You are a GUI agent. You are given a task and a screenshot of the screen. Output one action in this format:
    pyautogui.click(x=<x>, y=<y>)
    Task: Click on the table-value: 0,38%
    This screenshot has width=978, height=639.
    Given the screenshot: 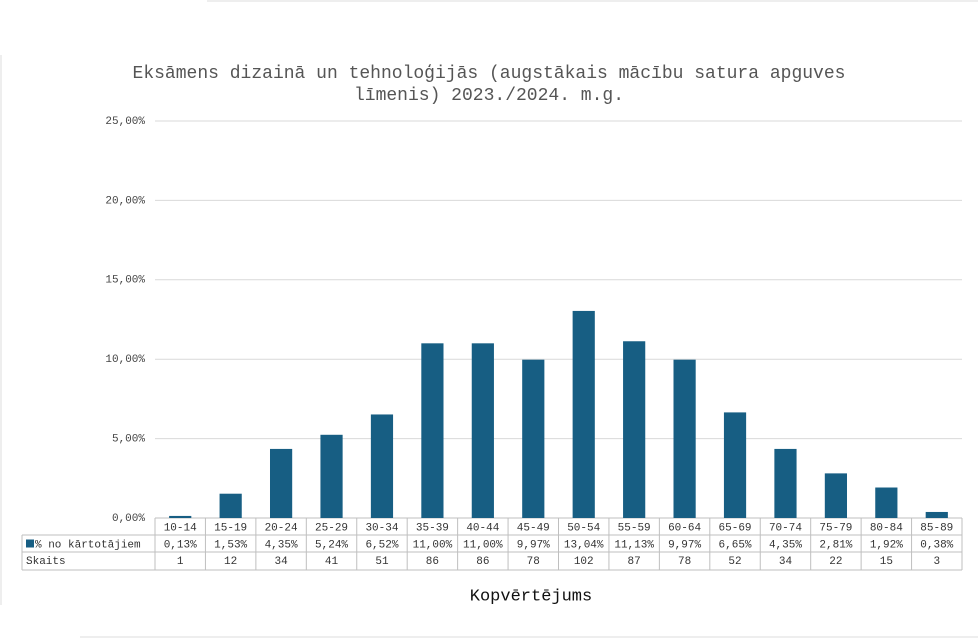 What is the action you would take?
    pyautogui.click(x=936, y=545)
    